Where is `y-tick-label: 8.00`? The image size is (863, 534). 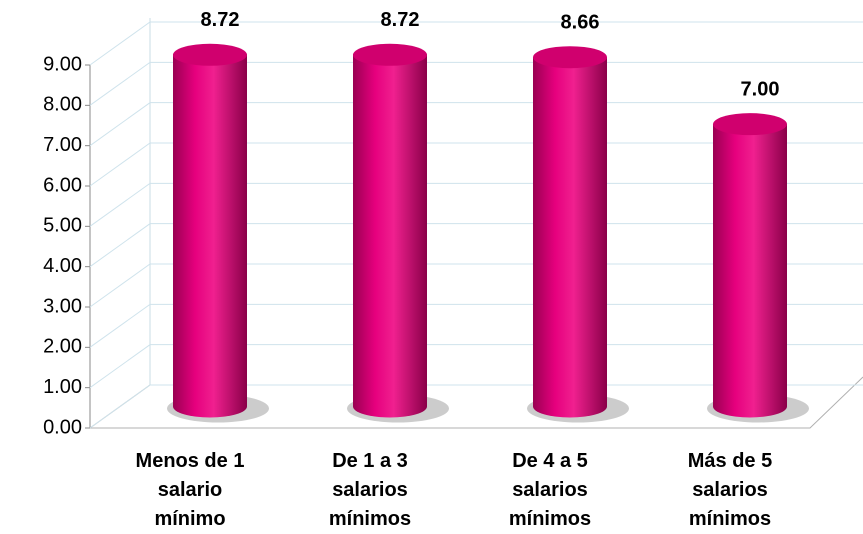 y-tick-label: 8.00 is located at coordinates (62, 105).